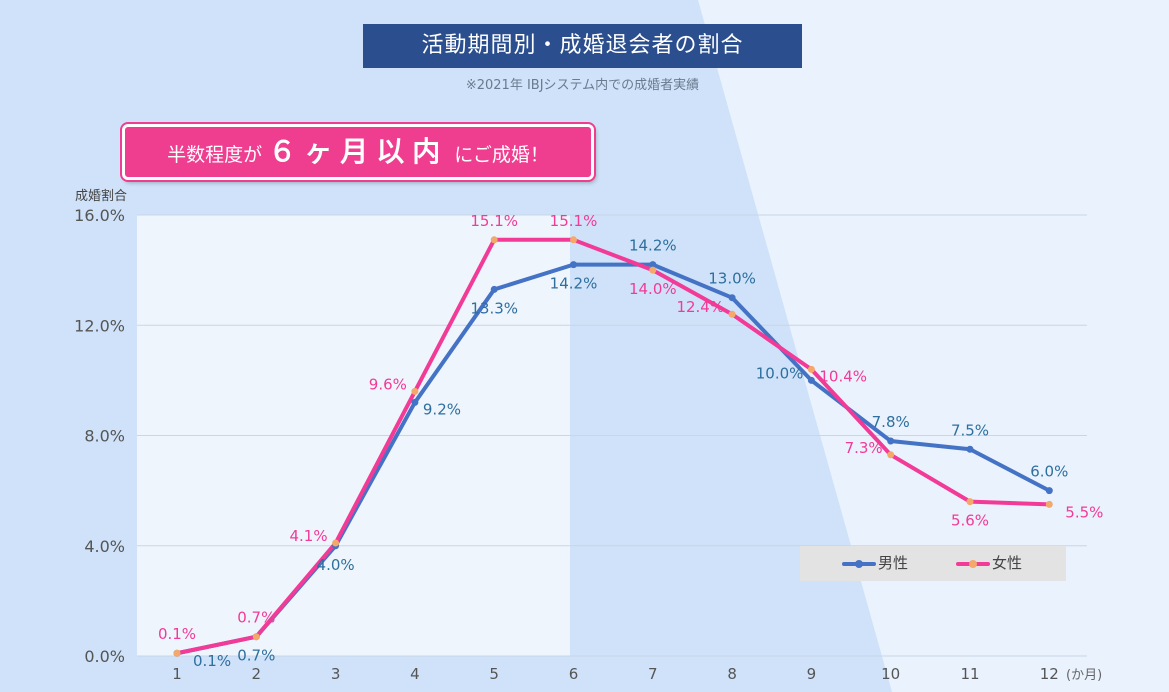 The image size is (1169, 692). I want to click on data-label-male: 13.0%, so click(732, 279).